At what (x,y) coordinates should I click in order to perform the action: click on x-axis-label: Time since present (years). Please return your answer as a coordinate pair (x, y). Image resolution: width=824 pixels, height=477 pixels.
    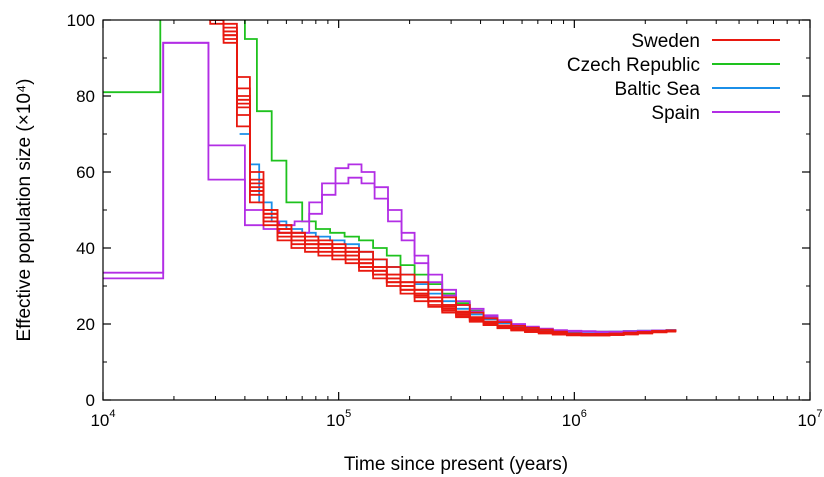
    Looking at the image, I should click on (456, 464).